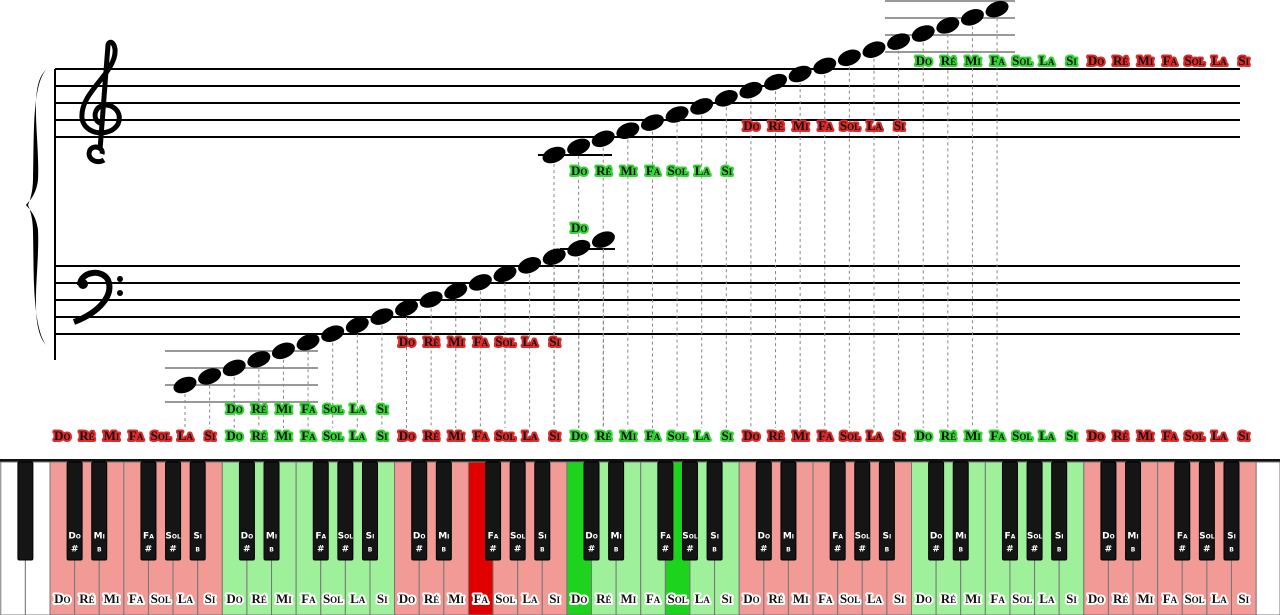 The image size is (1280, 615). What do you see at coordinates (640, 460) in the screenshot?
I see `keyboard-top` at bounding box center [640, 460].